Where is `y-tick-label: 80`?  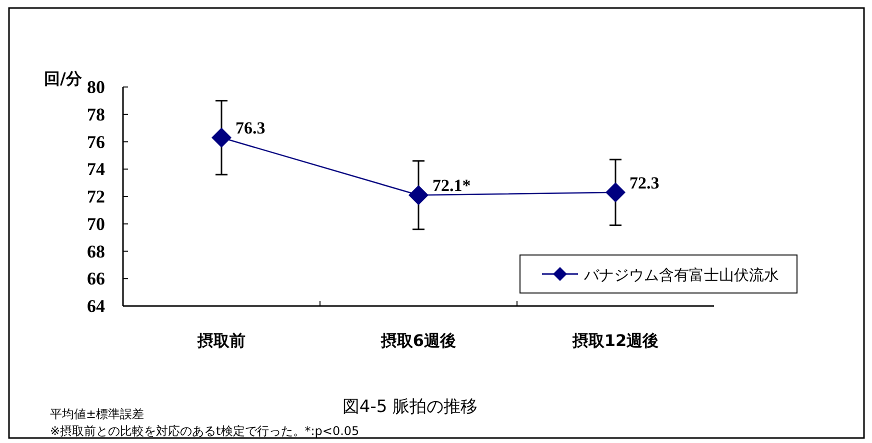
y-tick-label: 80 is located at coordinates (96, 87).